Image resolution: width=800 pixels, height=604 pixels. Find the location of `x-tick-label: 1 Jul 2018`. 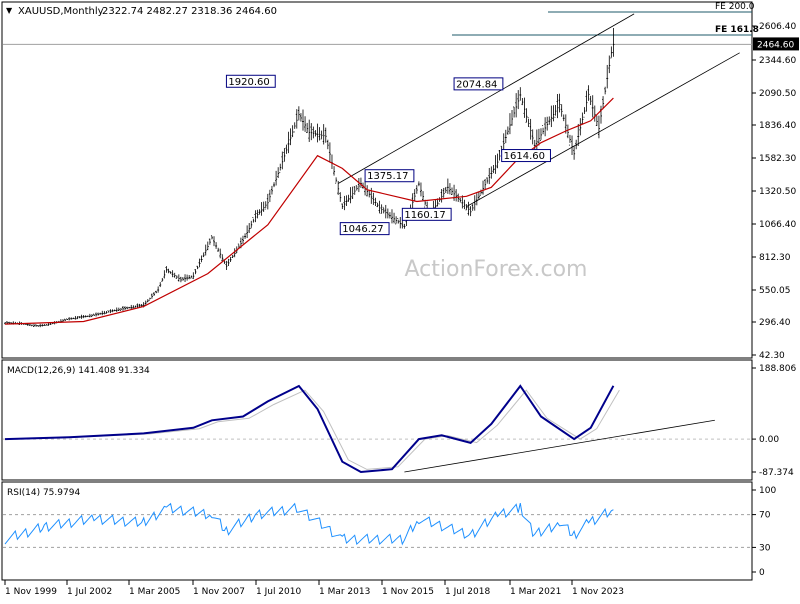

x-tick-label: 1 Jul 2018 is located at coordinates (467, 592).